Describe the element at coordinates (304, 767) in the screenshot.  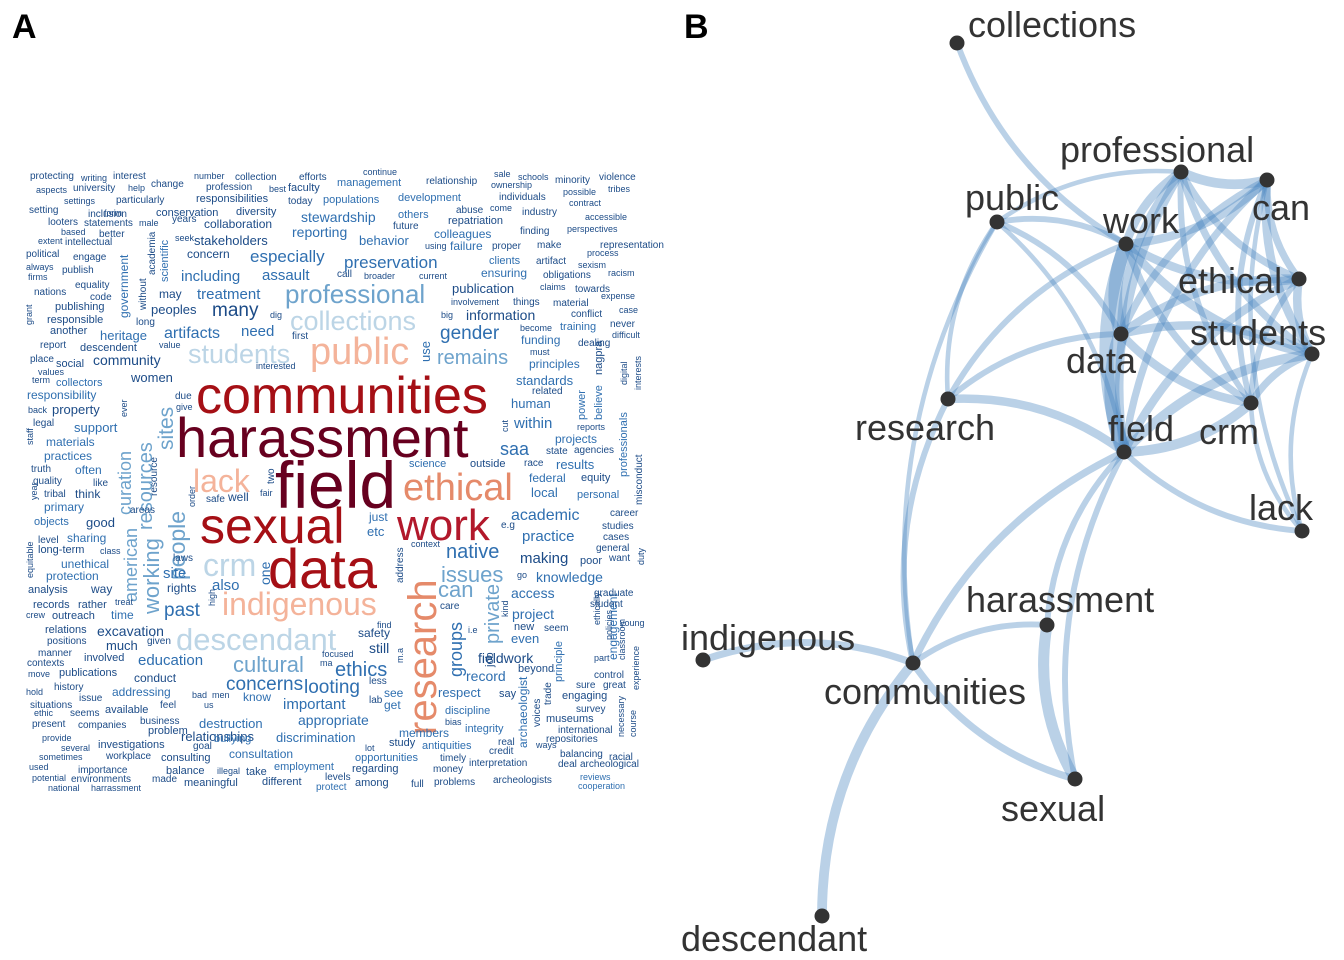
I see `word-cloud-word: employment` at that location.